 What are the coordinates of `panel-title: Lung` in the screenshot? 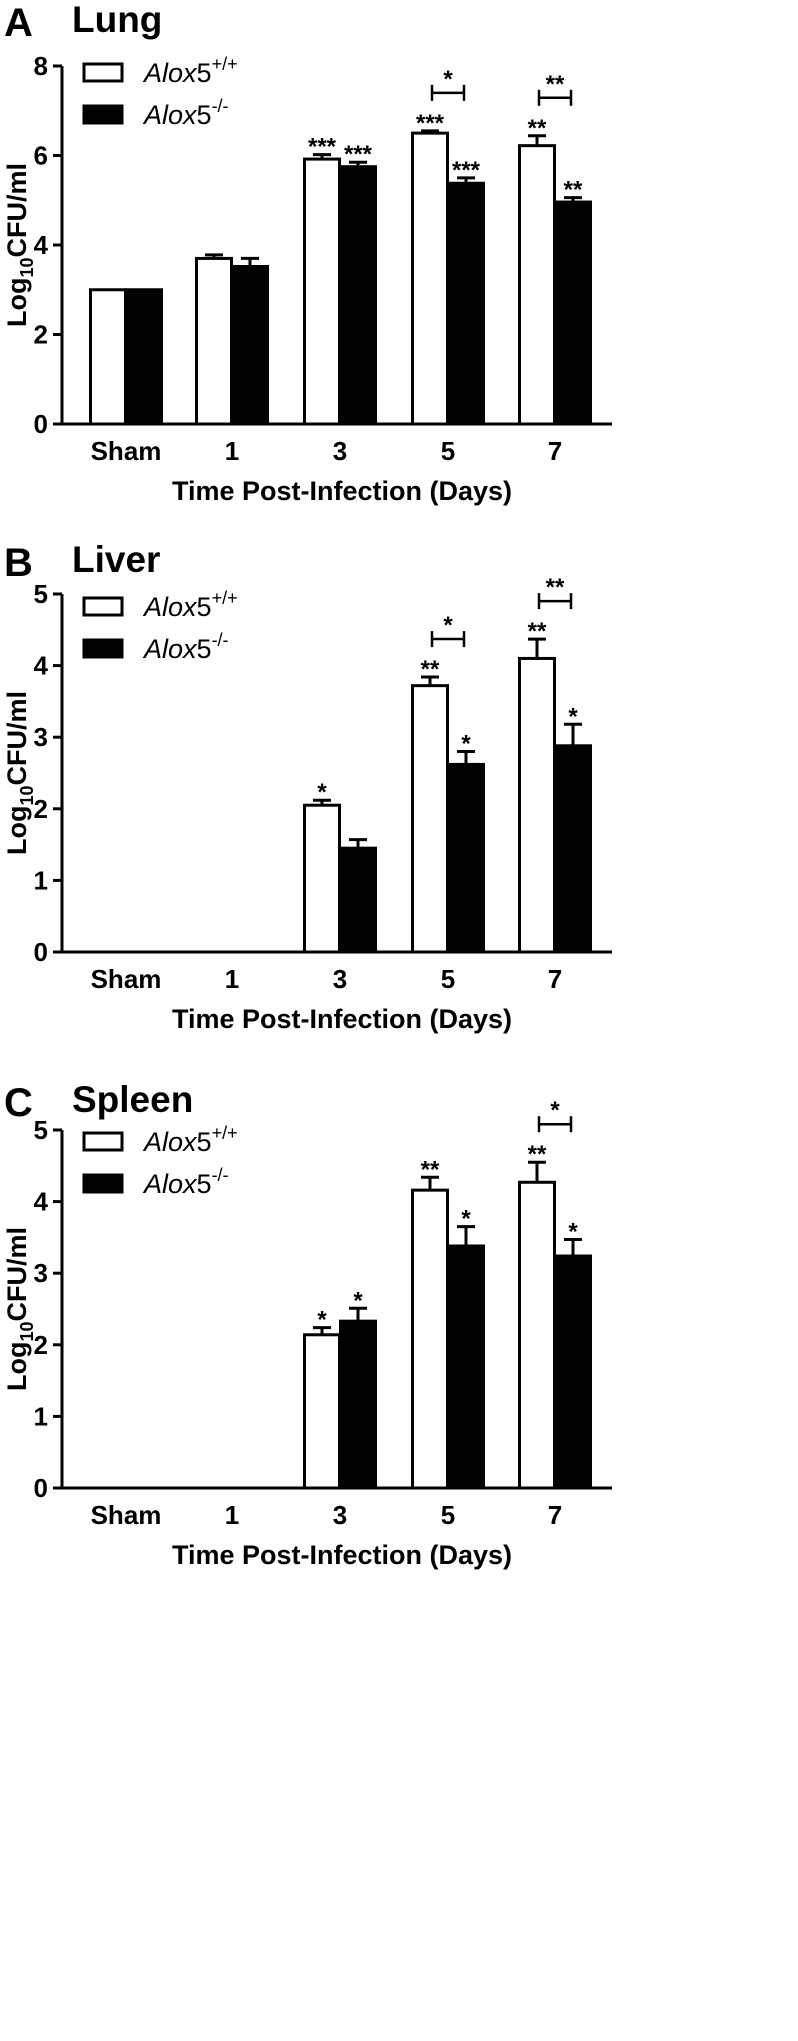 It's located at (117, 20).